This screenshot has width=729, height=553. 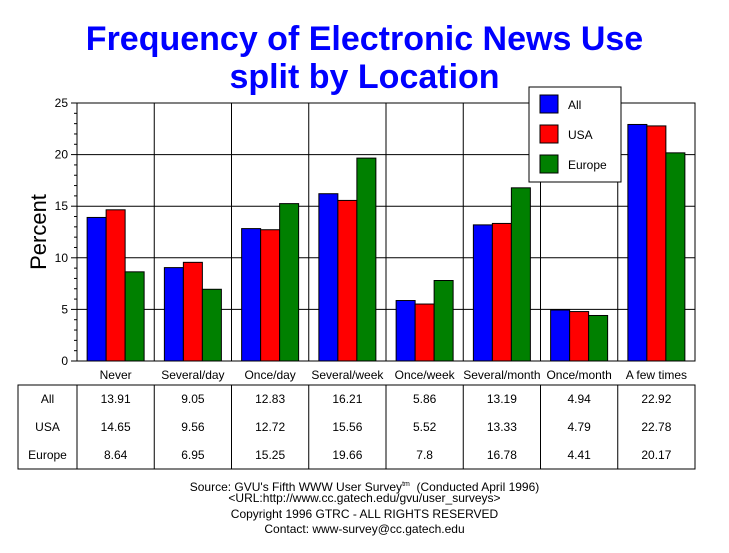 What do you see at coordinates (406, 484) in the screenshot?
I see `trademark-mark: tm` at bounding box center [406, 484].